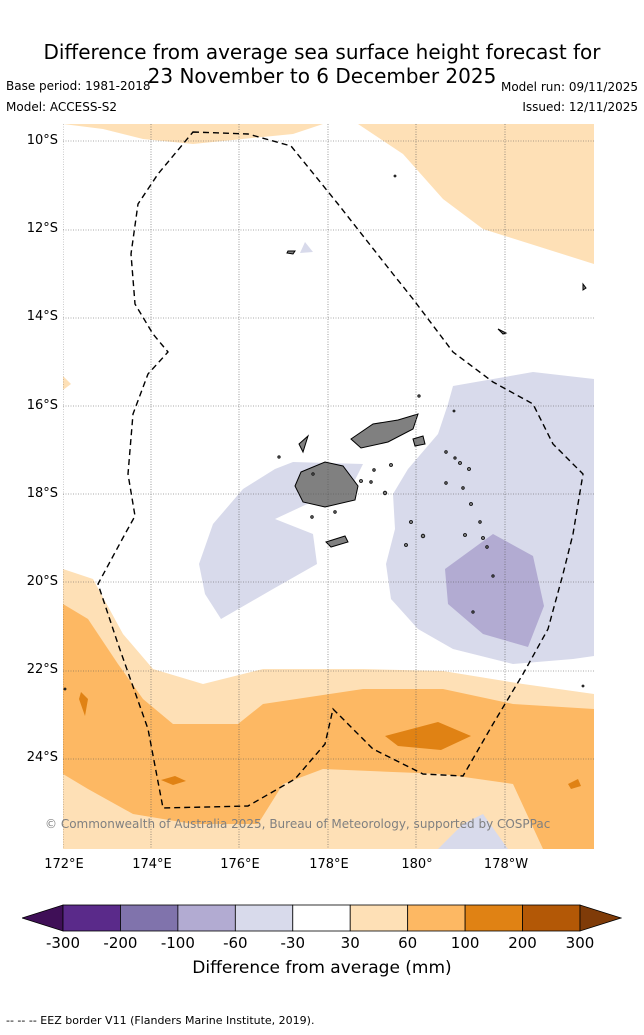 This screenshot has height=1035, width=644. Describe the element at coordinates (42, 228) in the screenshot. I see `lat-label-12s: 12°S` at that location.